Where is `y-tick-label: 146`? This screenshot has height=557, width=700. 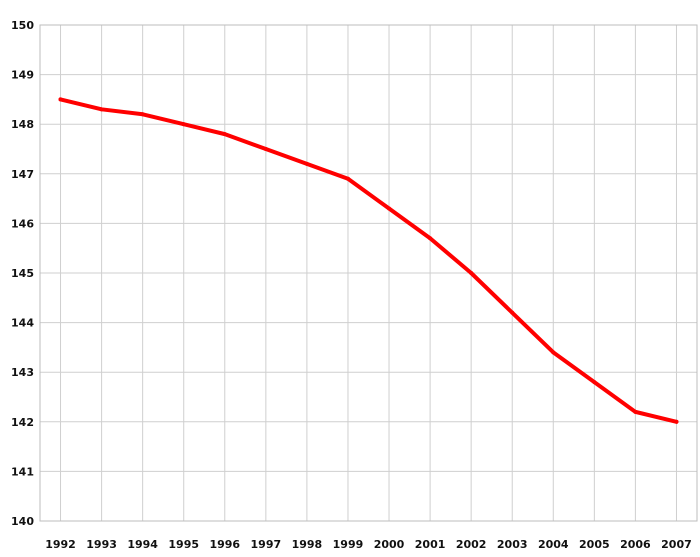
y-tick-label: 146 is located at coordinates (22, 223).